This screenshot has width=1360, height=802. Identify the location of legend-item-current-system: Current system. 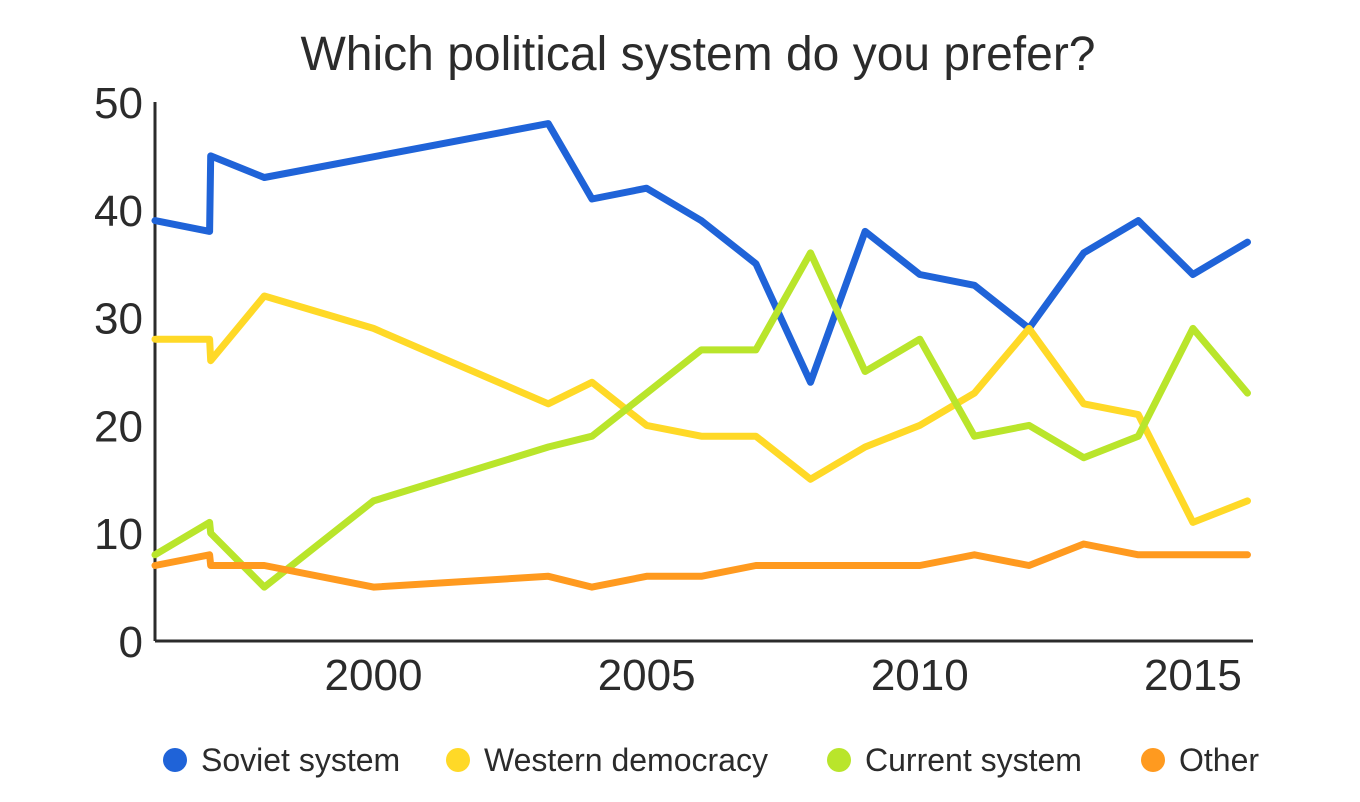
(954, 760).